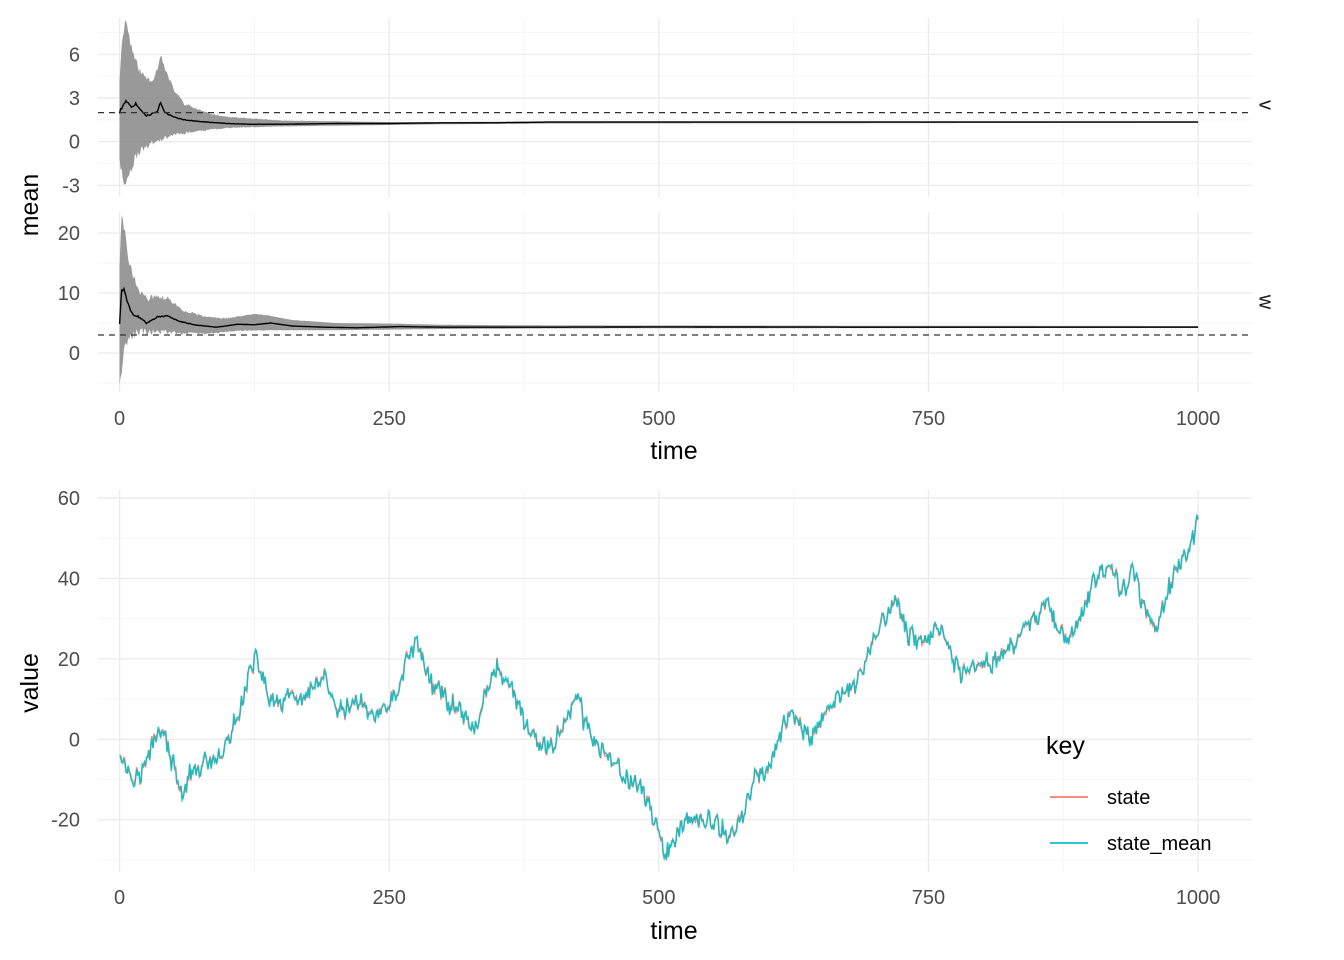  Describe the element at coordinates (1266, 105) in the screenshot. I see `strip-label-v: v` at that location.